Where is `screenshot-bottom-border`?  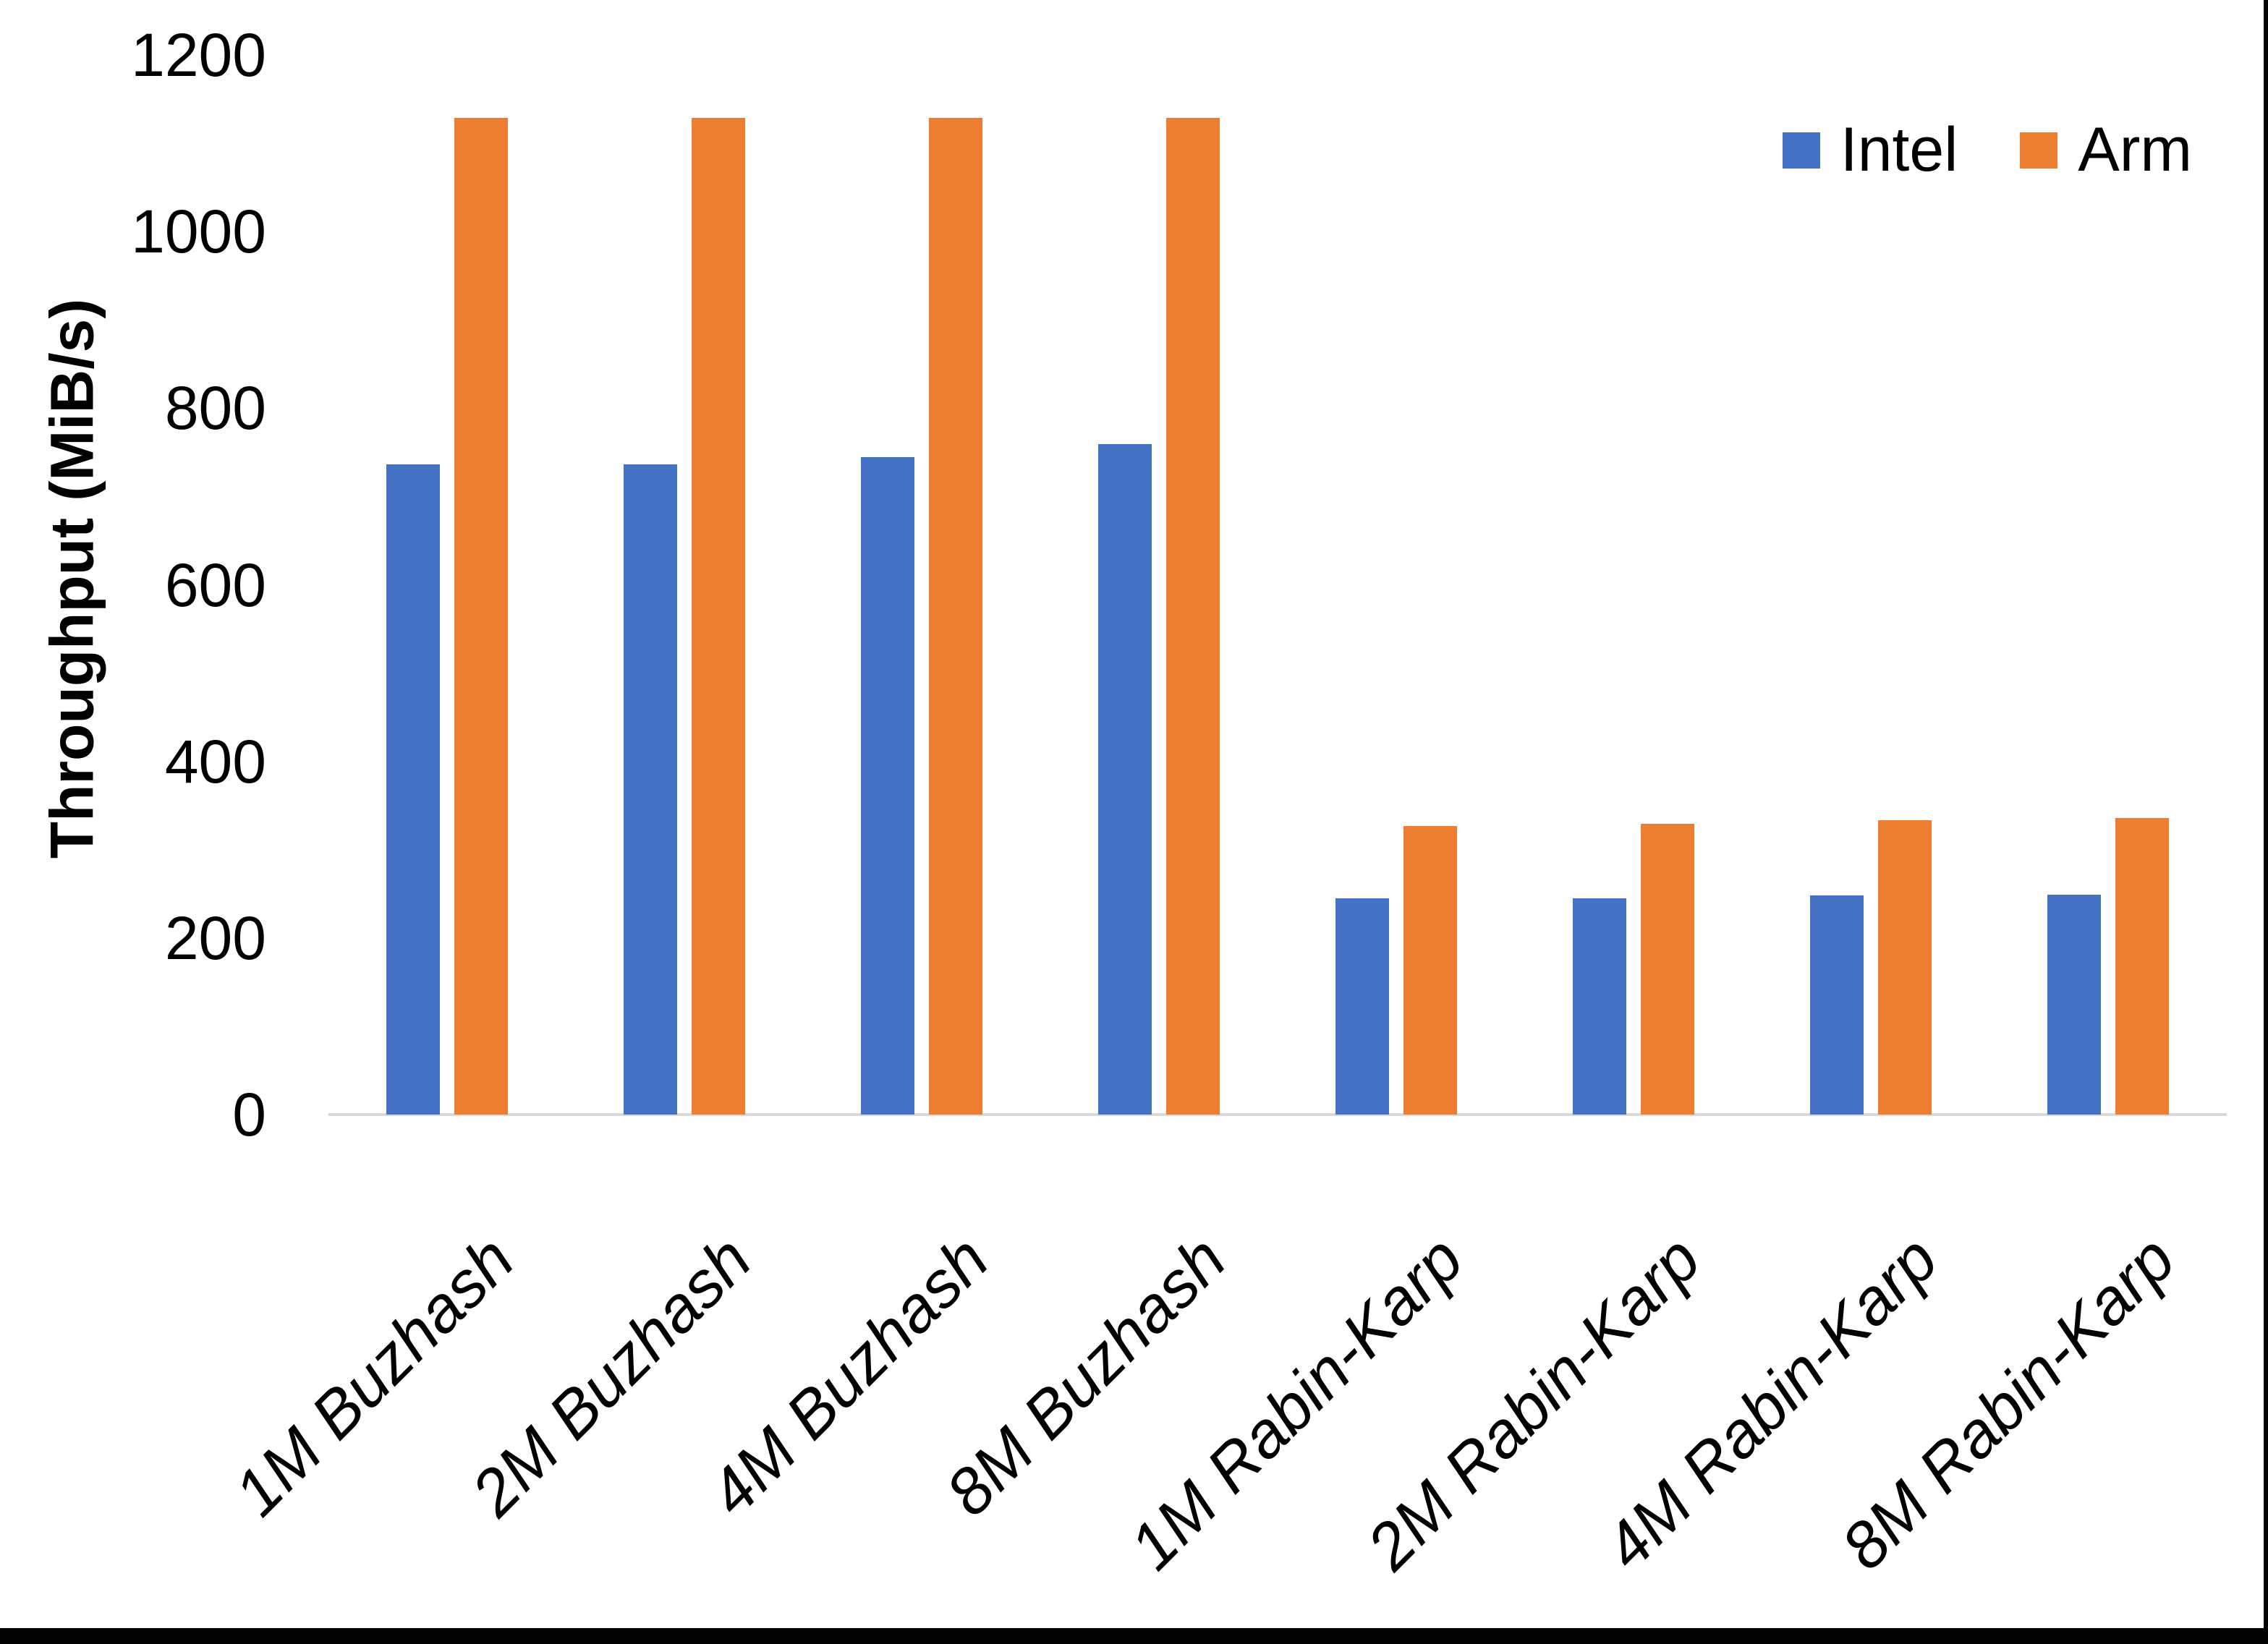
screenshot-bottom-border is located at coordinates (1134, 1636).